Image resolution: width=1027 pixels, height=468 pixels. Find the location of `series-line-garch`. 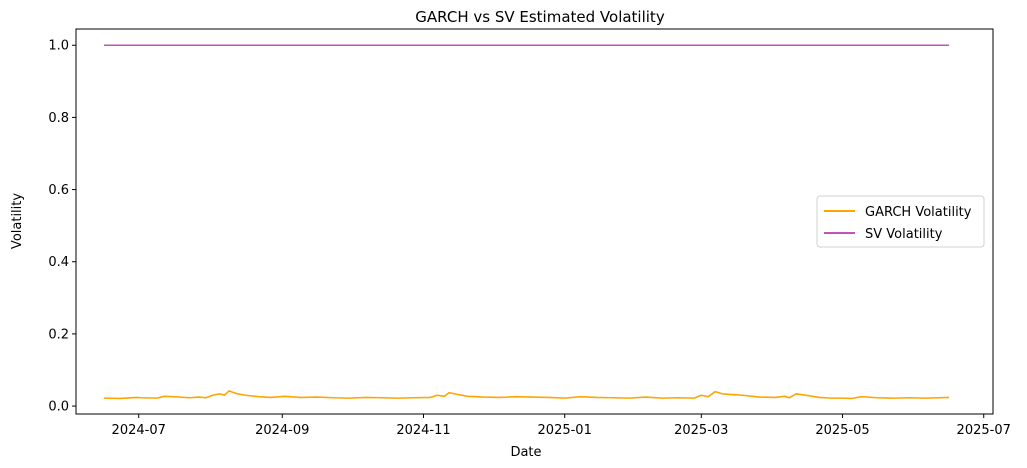

series-line-garch is located at coordinates (526, 395).